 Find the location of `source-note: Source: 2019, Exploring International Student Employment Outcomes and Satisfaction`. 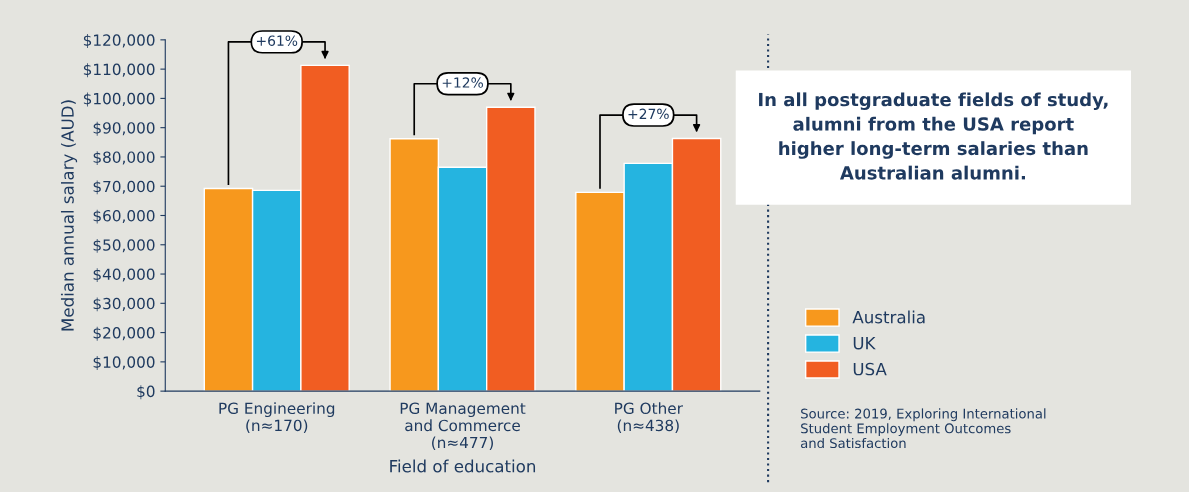

source-note: Source: 2019, Exploring International Student Employment Outcomes and Satisfaction is located at coordinates (923, 428).